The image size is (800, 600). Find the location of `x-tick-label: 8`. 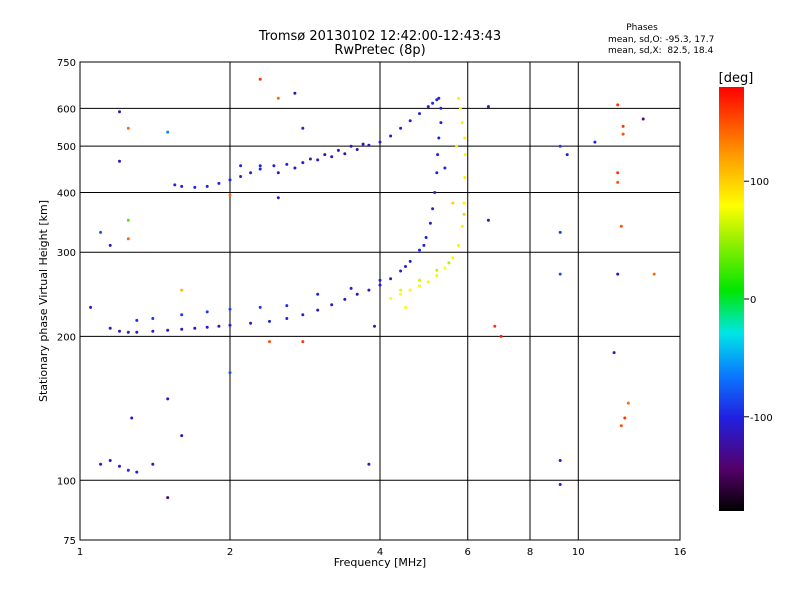

x-tick-label: 8 is located at coordinates (530, 552).